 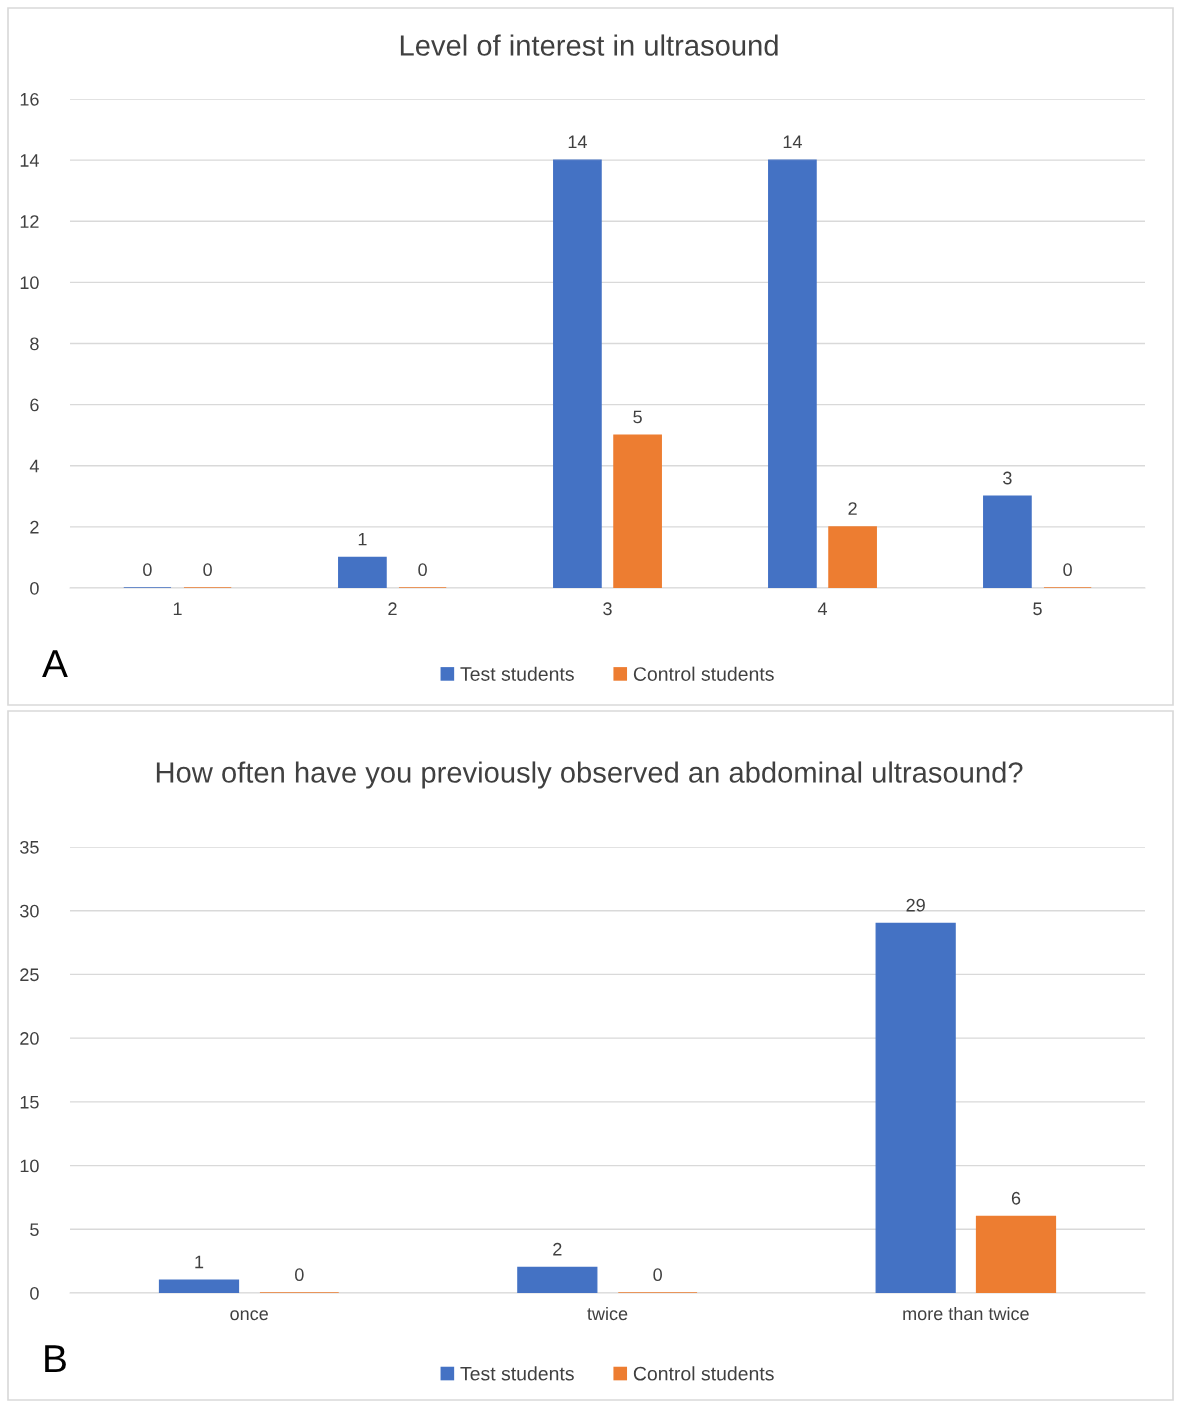 I want to click on y-tick-label: 12, so click(x=29, y=221).